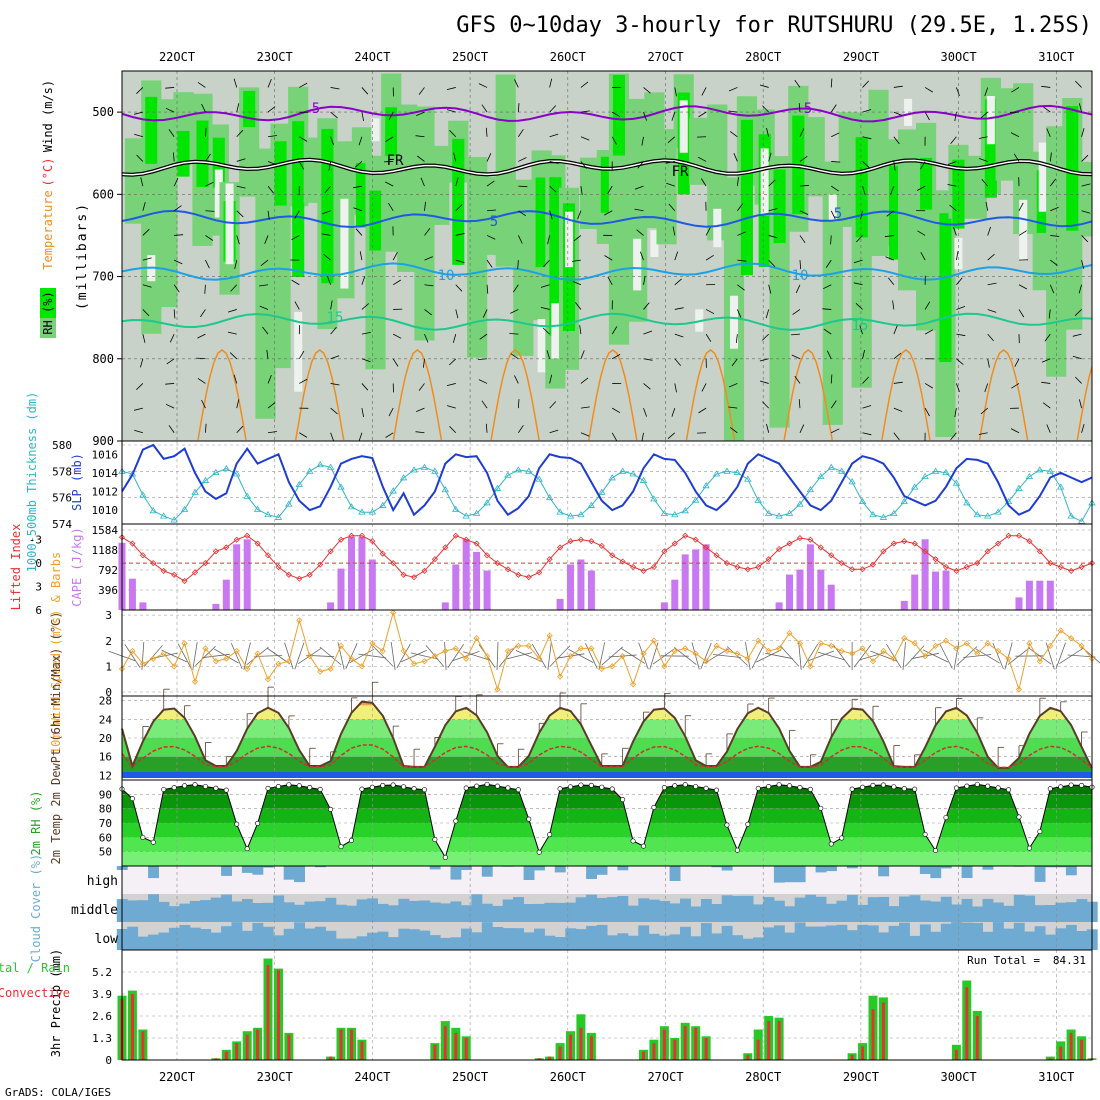  Describe the element at coordinates (94, 910) in the screenshot. I see `cloud-layer-label: middle` at that location.